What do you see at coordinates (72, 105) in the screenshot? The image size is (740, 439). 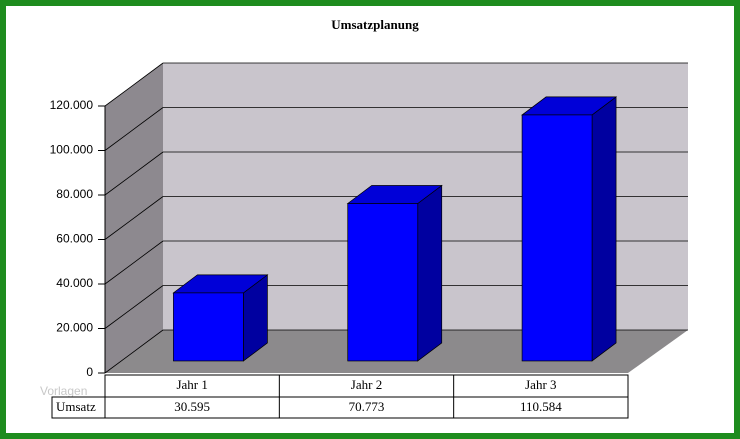 I see `y-tick-label: 120.000` at bounding box center [72, 105].